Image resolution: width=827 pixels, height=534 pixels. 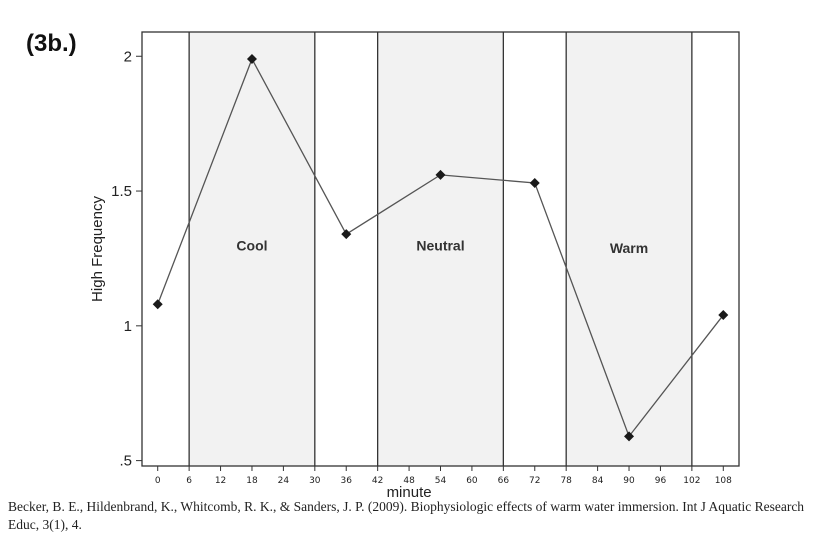 I want to click on y-tick-label: 1, so click(x=128, y=326).